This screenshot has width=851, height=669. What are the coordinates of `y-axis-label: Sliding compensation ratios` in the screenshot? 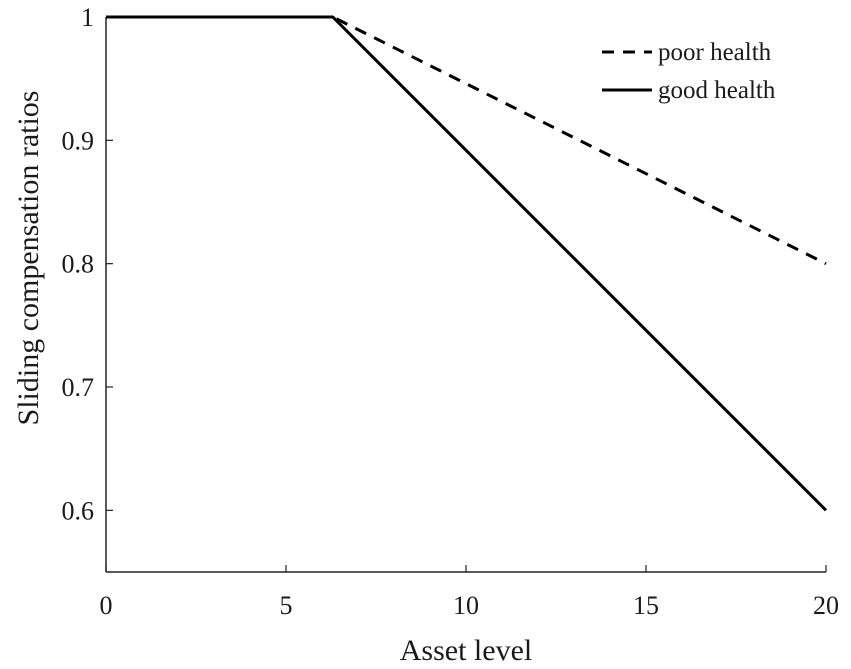 It's located at (28, 258).